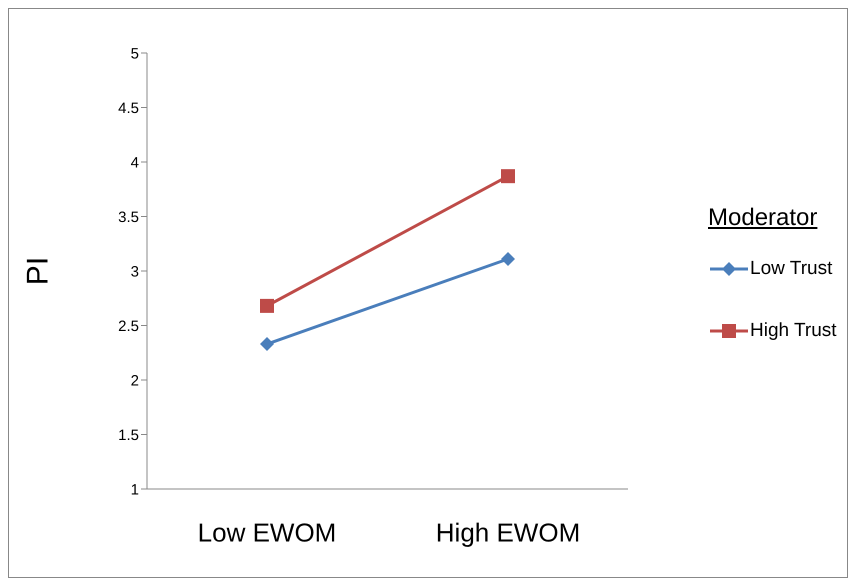 Image resolution: width=856 pixels, height=586 pixels. I want to click on y-tick-label: 4.5, so click(128, 108).